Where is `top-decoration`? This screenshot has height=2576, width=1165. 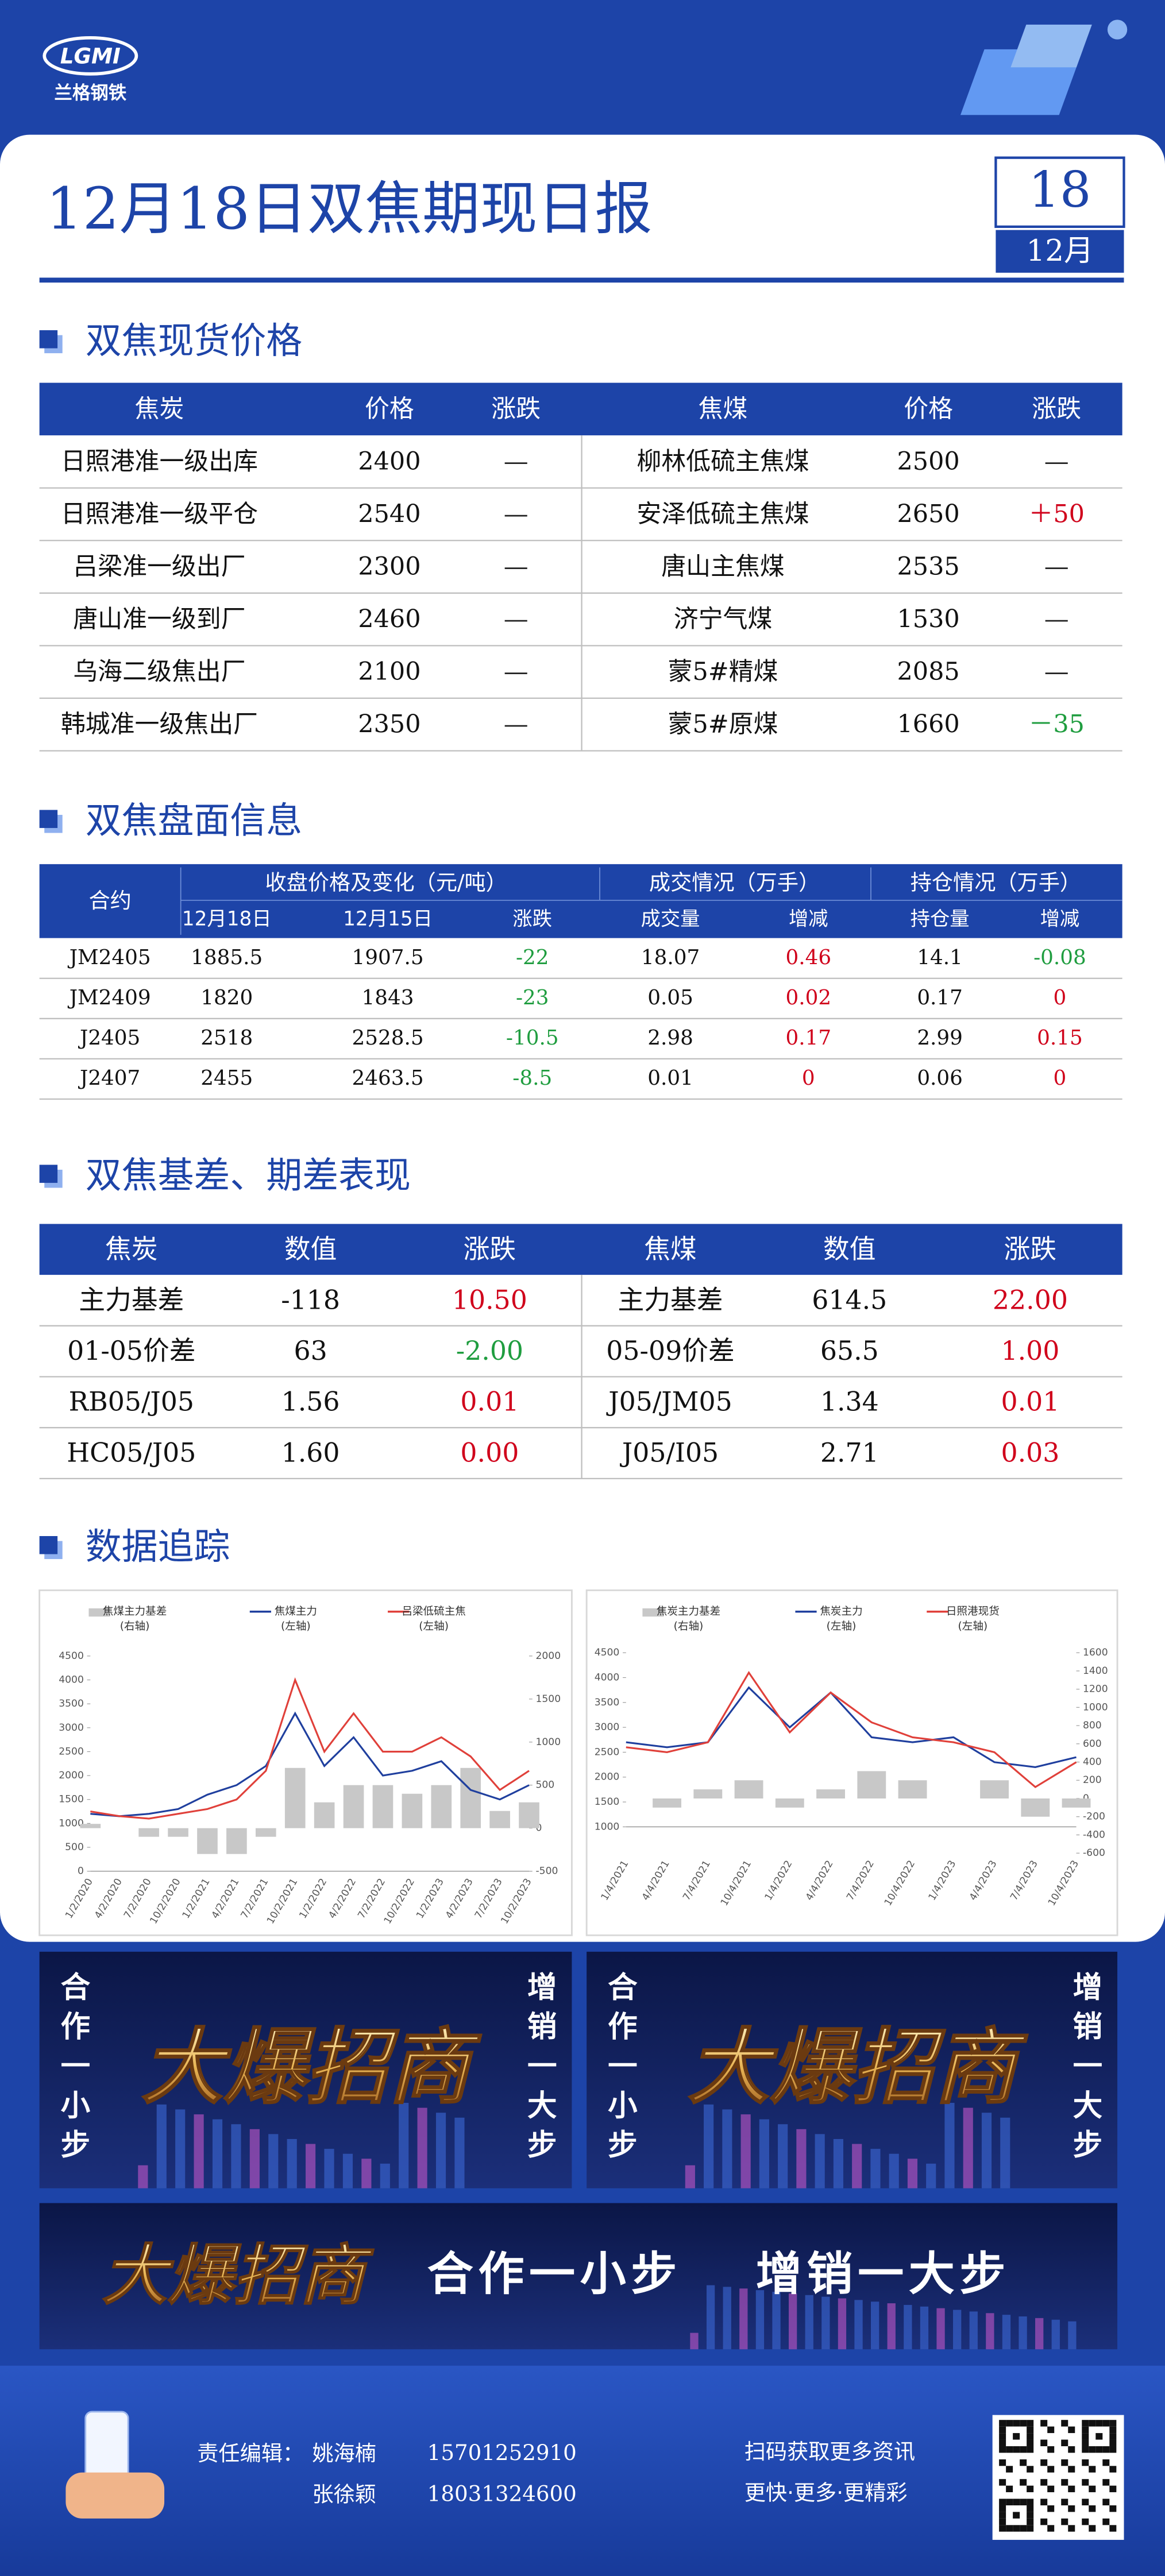 top-decoration is located at coordinates (1044, 67).